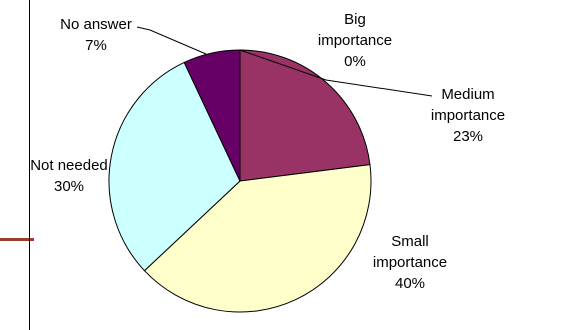 This screenshot has height=330, width=583. I want to click on leader-line-no-answer, so click(171, 40).